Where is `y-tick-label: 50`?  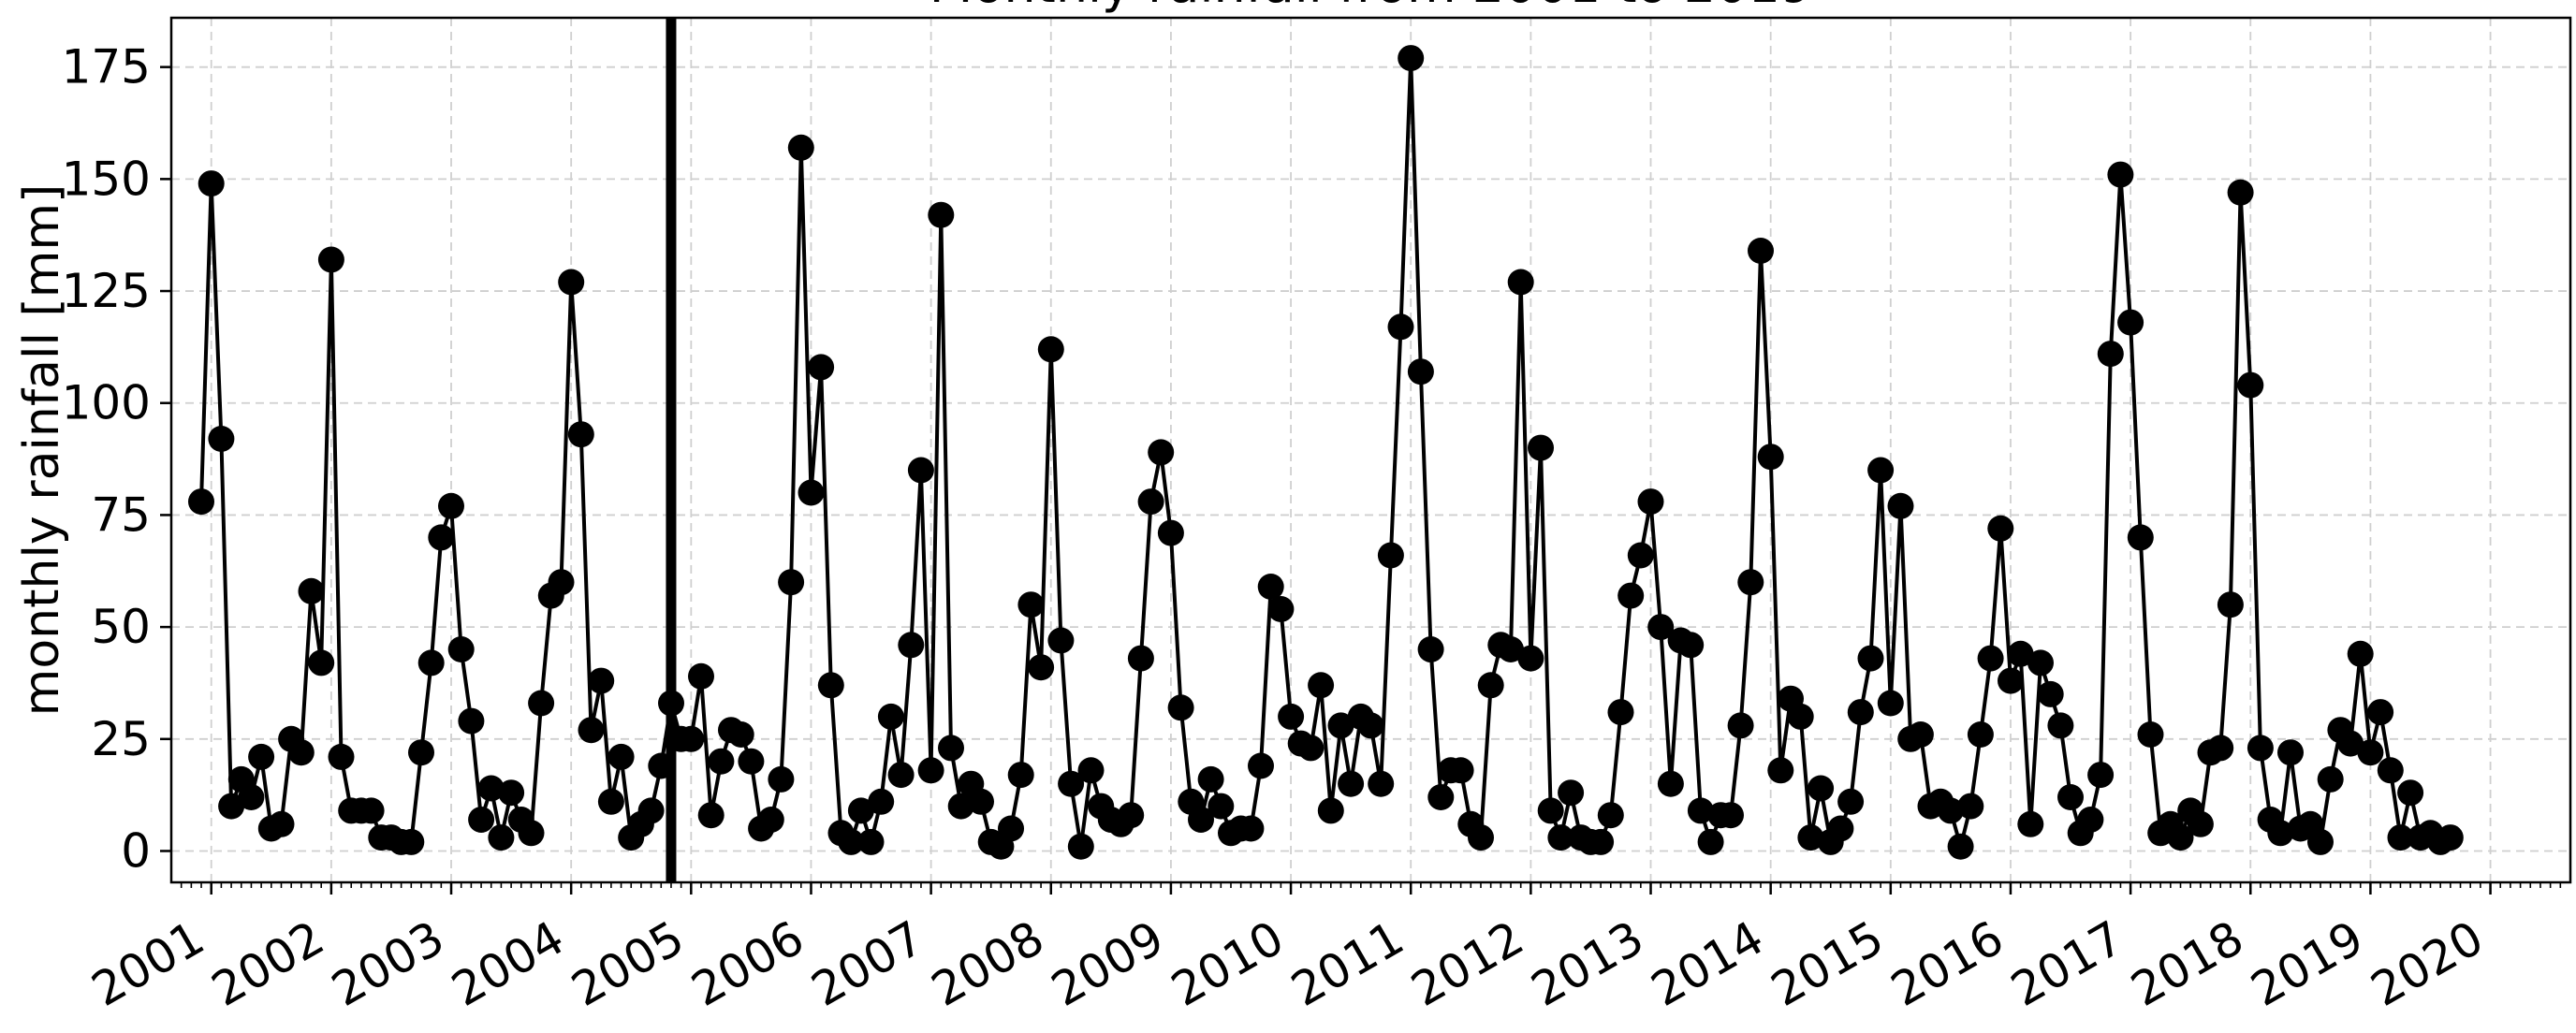 y-tick-label: 50 is located at coordinates (121, 627).